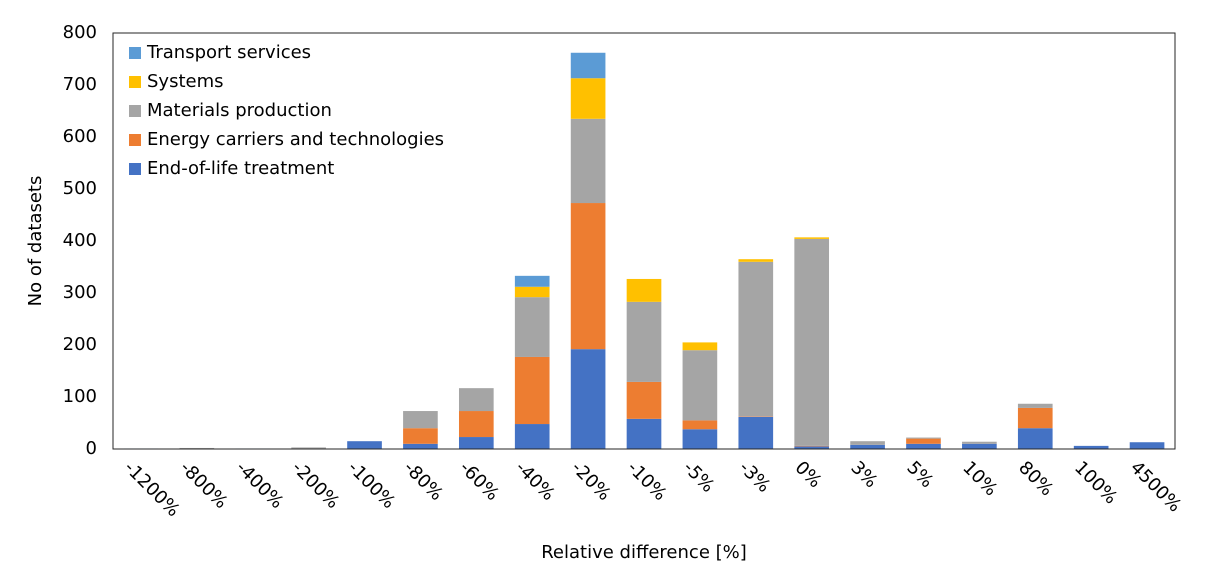 This screenshot has width=1209, height=565. I want to click on y-axis-label: No of datasets, so click(35, 241).